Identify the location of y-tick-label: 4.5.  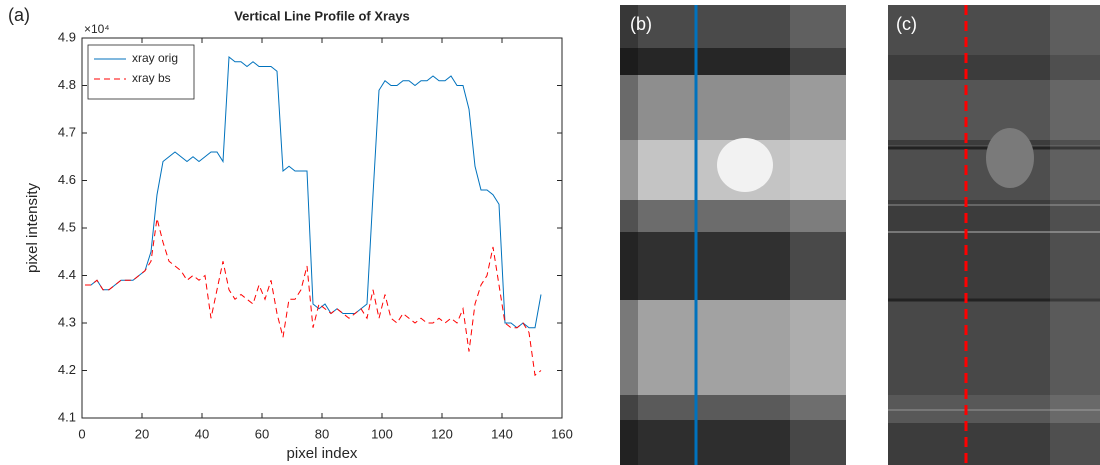
(67, 226).